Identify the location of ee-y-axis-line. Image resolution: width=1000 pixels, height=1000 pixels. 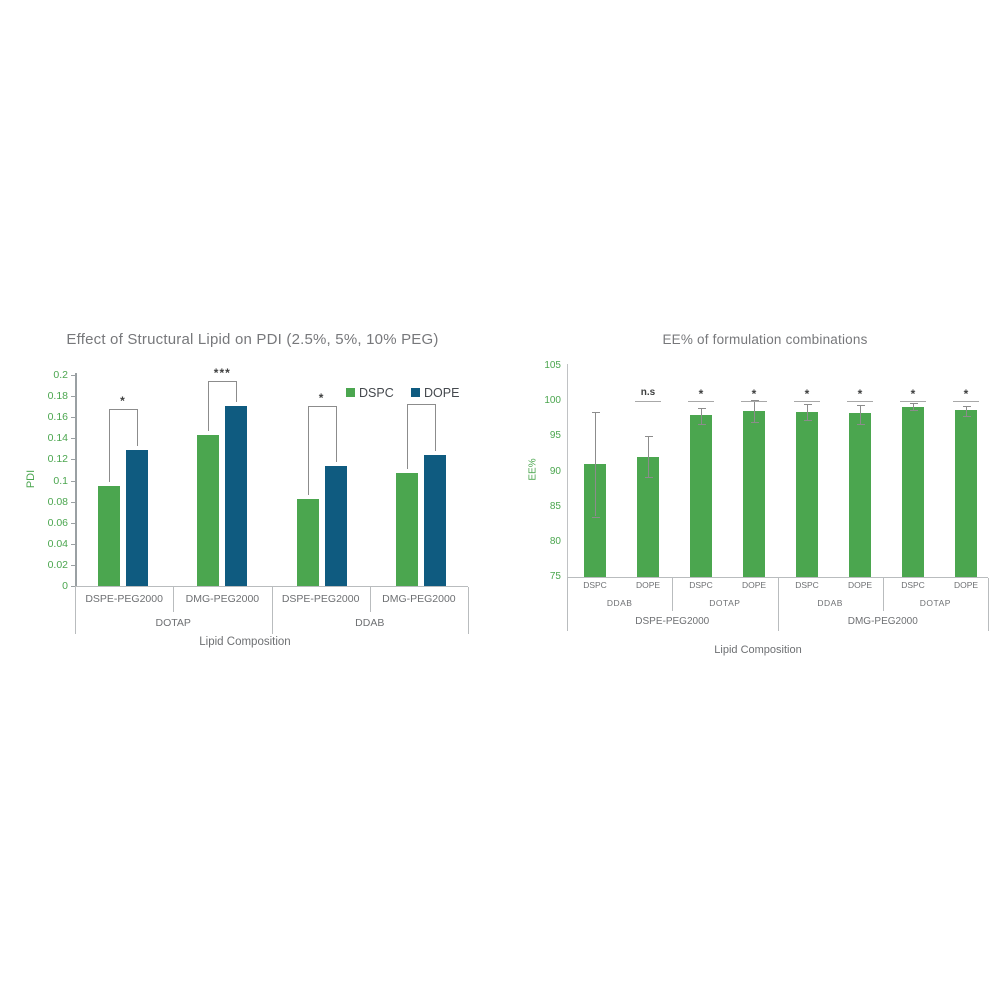
(567, 470).